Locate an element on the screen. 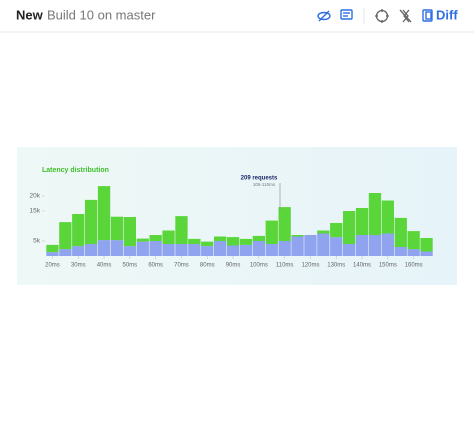 The height and width of the screenshot is (431, 474). x-tick-label: 70ms is located at coordinates (181, 266).